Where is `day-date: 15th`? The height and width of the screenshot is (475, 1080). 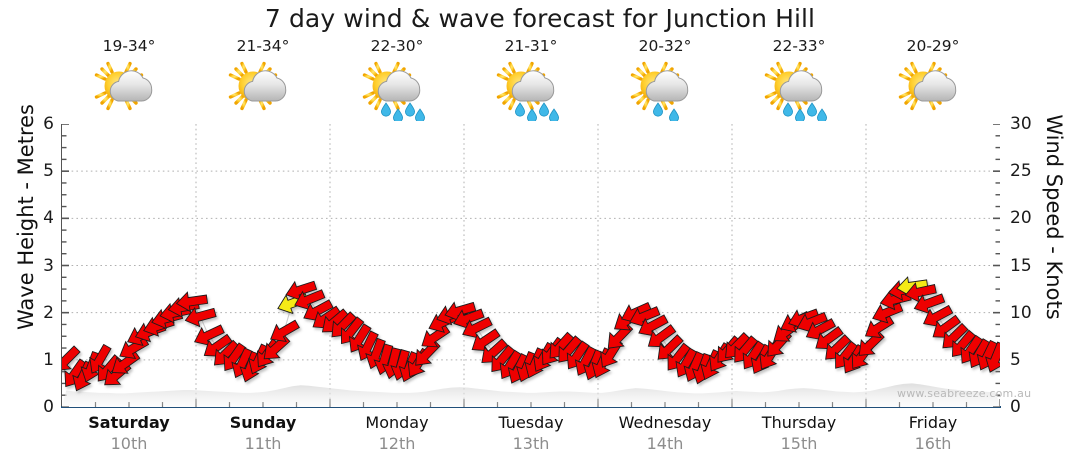 day-date: 15th is located at coordinates (799, 443).